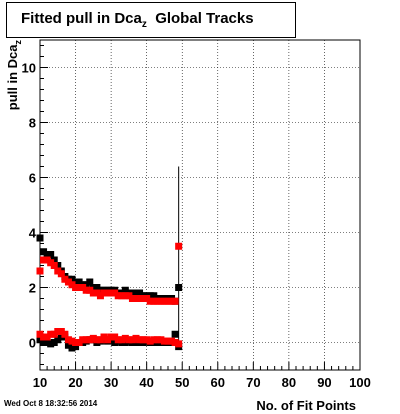 Image resolution: width=400 pixels, height=414 pixels. I want to click on title-box: Fitted pull in Dcaz Global Tracks, so click(151, 20).